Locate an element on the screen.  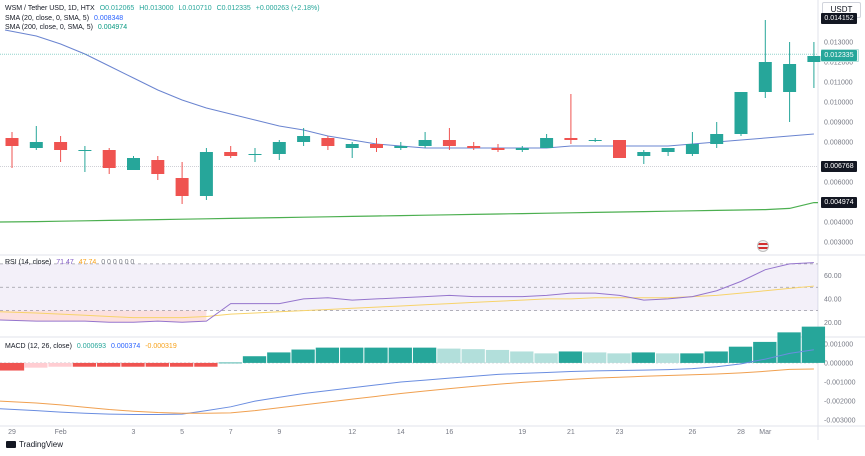
rsi-value: 71.47 is located at coordinates (65, 262).